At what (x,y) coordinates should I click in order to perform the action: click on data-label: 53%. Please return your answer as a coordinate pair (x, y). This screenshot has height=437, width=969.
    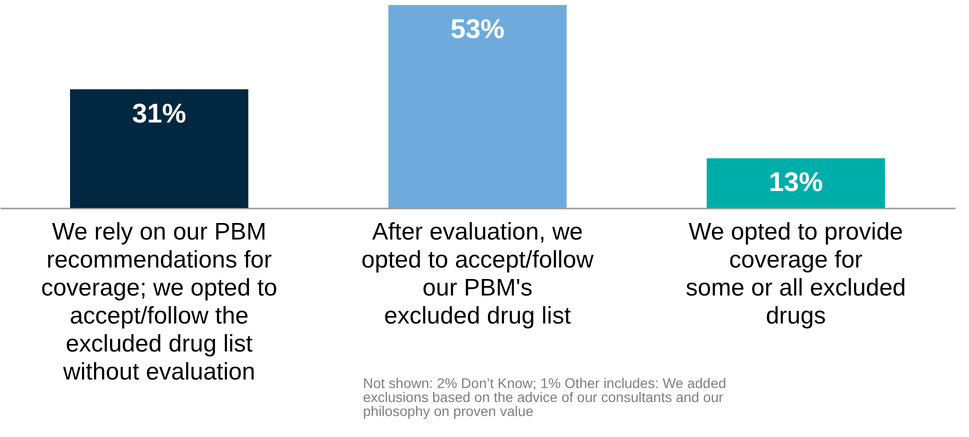
    Looking at the image, I should click on (477, 29).